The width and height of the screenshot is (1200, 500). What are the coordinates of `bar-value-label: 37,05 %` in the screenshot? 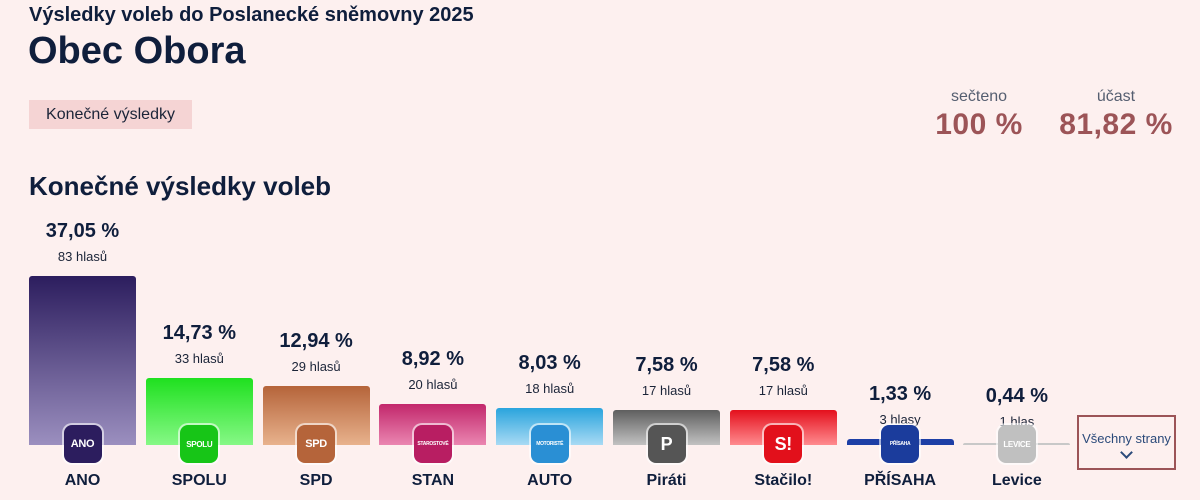 It's located at (82, 231).